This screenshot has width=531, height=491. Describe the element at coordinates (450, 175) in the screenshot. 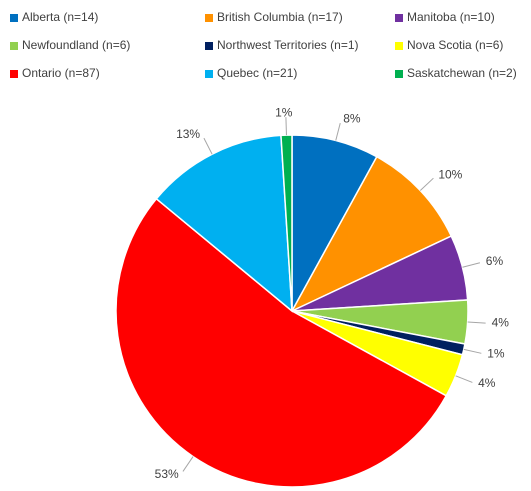

I see `data-label: 10%` at that location.